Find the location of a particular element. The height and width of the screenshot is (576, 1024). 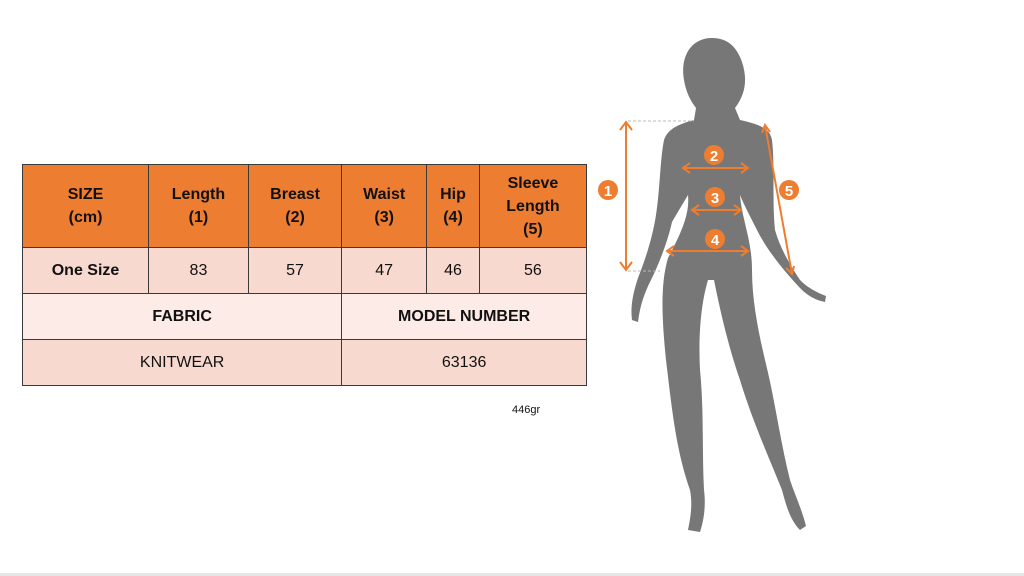

header-label: Waist (3) is located at coordinates (384, 206).